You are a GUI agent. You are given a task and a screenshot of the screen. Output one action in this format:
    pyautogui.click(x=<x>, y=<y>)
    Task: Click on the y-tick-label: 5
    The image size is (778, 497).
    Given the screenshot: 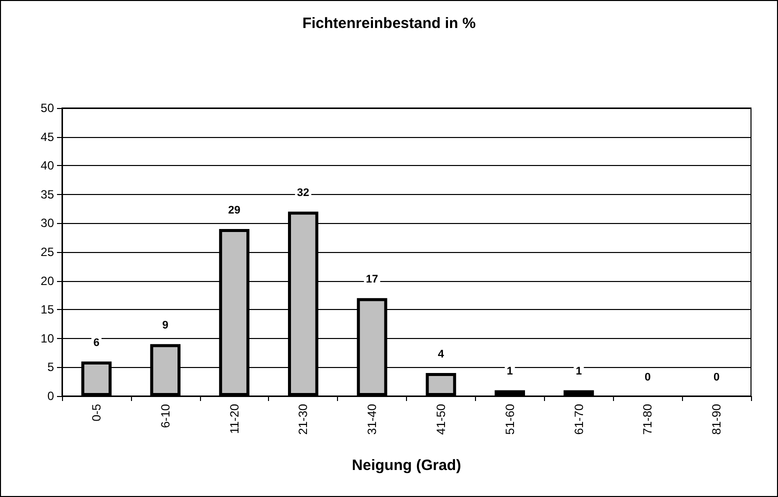 What is the action you would take?
    pyautogui.click(x=50, y=367)
    